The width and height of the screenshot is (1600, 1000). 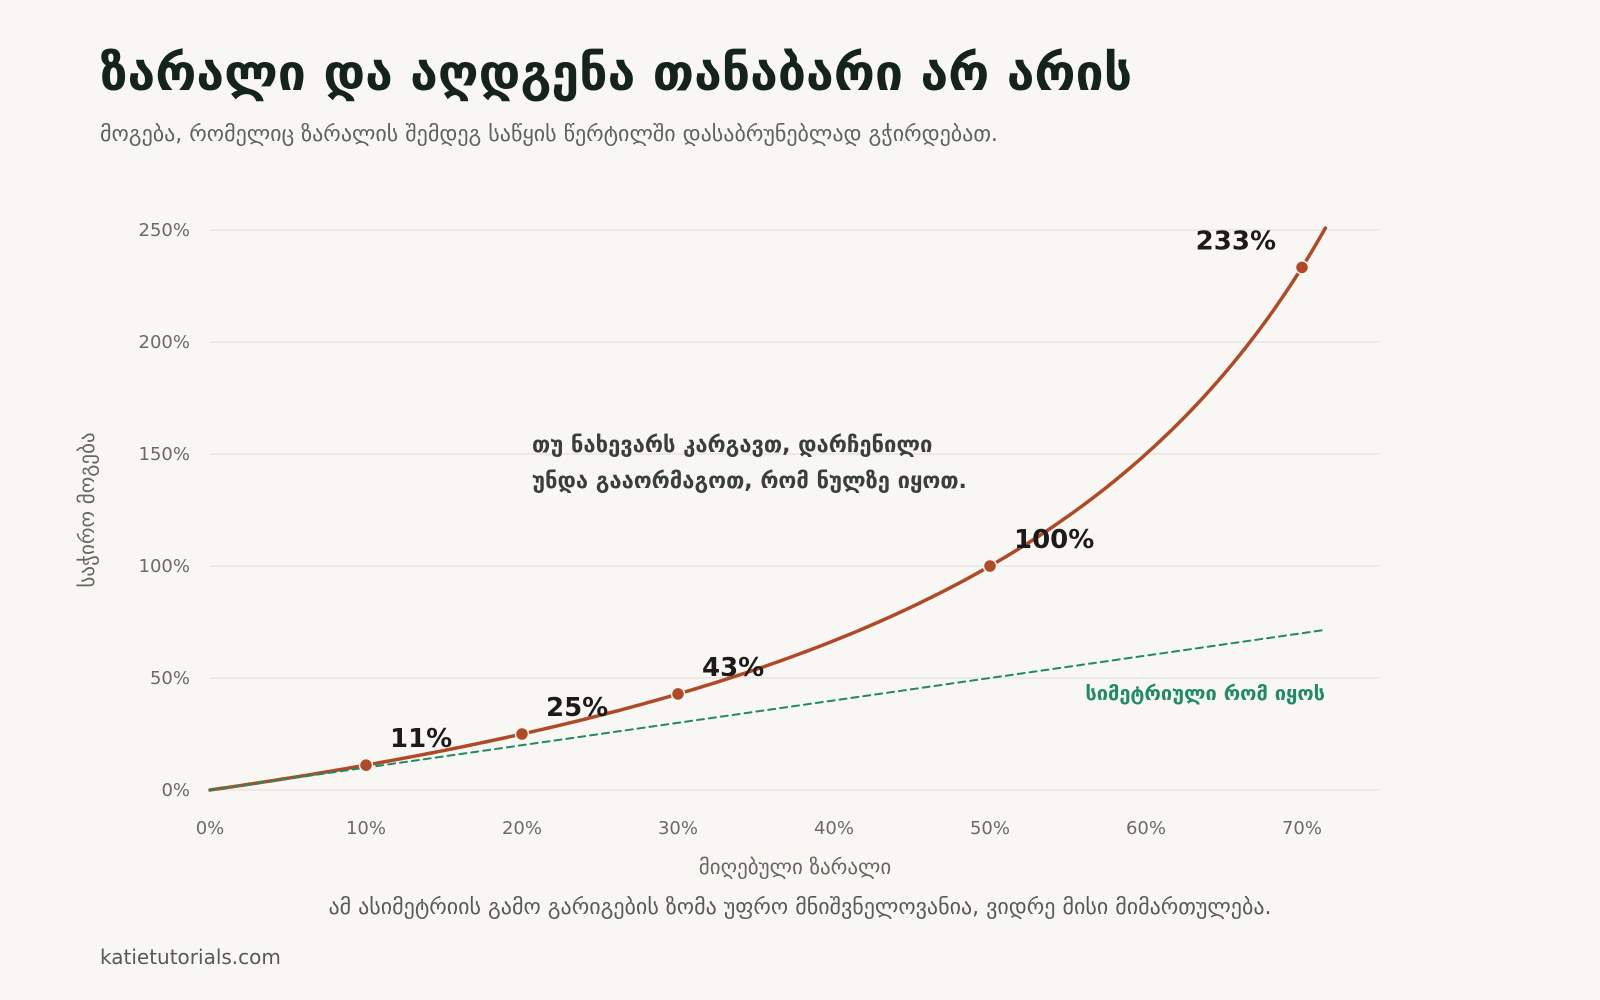 What do you see at coordinates (1236, 241) in the screenshot?
I see `data-point-label: 233%` at bounding box center [1236, 241].